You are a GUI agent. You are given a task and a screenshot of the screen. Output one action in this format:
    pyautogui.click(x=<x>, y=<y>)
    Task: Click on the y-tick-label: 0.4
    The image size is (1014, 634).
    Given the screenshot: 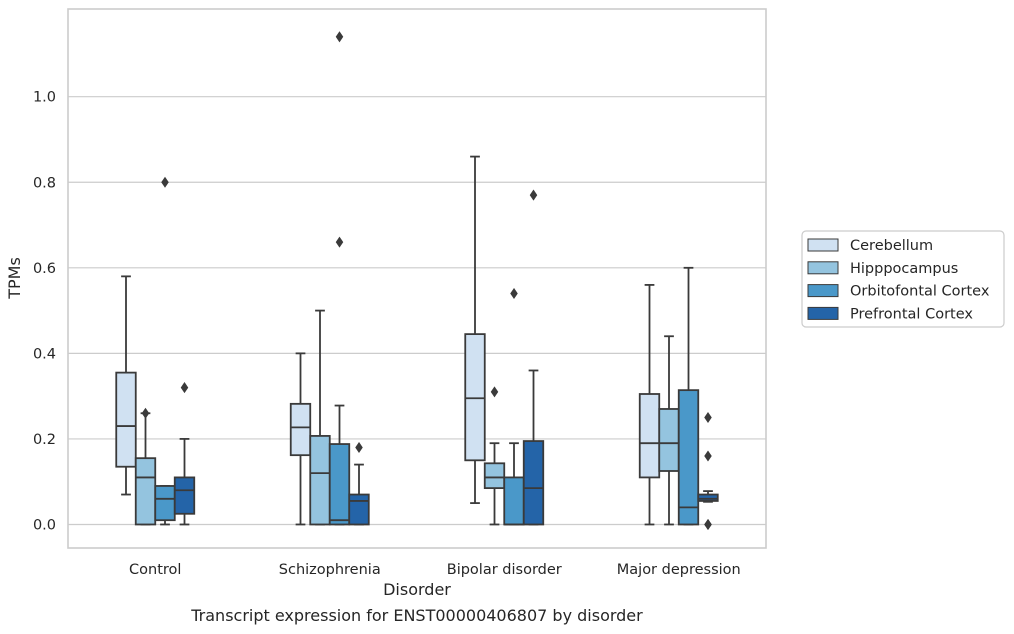 What is the action you would take?
    pyautogui.click(x=44, y=354)
    